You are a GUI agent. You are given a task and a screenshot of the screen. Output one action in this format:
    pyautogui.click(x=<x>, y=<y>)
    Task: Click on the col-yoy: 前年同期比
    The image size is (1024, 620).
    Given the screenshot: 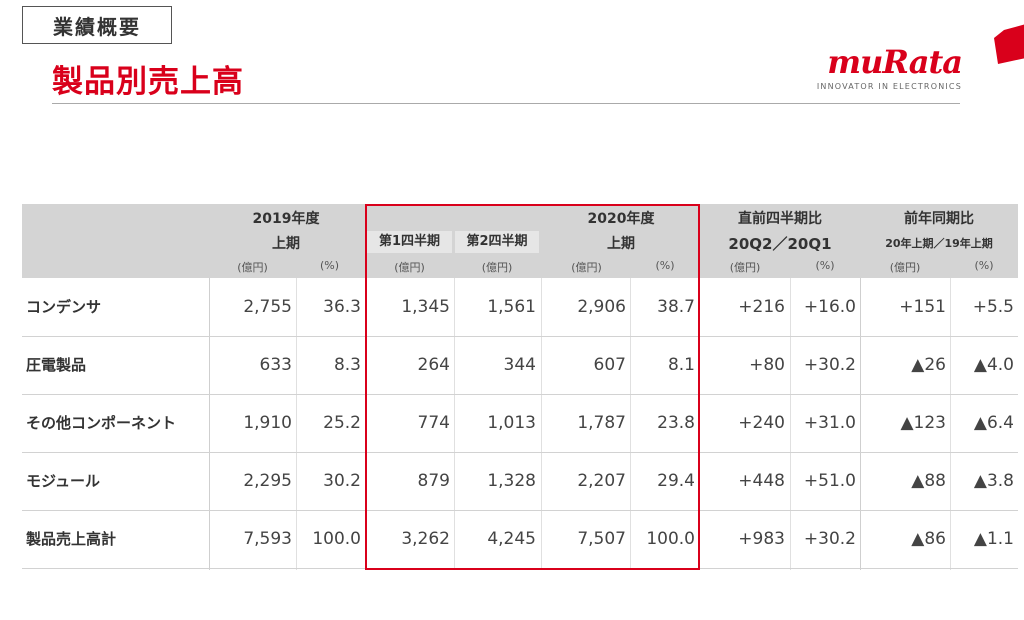 What is the action you would take?
    pyautogui.click(x=939, y=219)
    